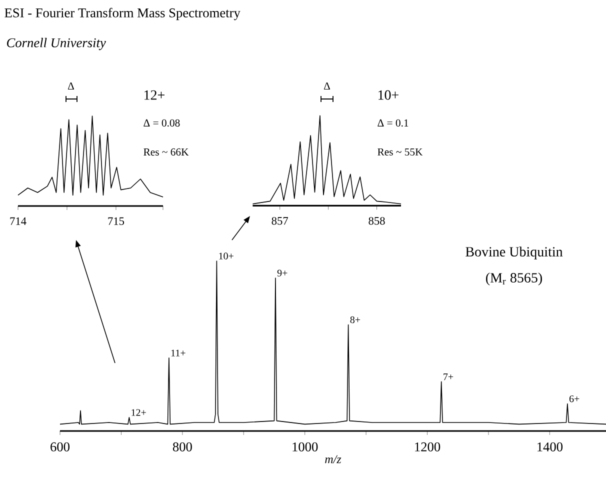 The width and height of the screenshot is (606, 489). I want to click on annotation: 12+, so click(139, 412).